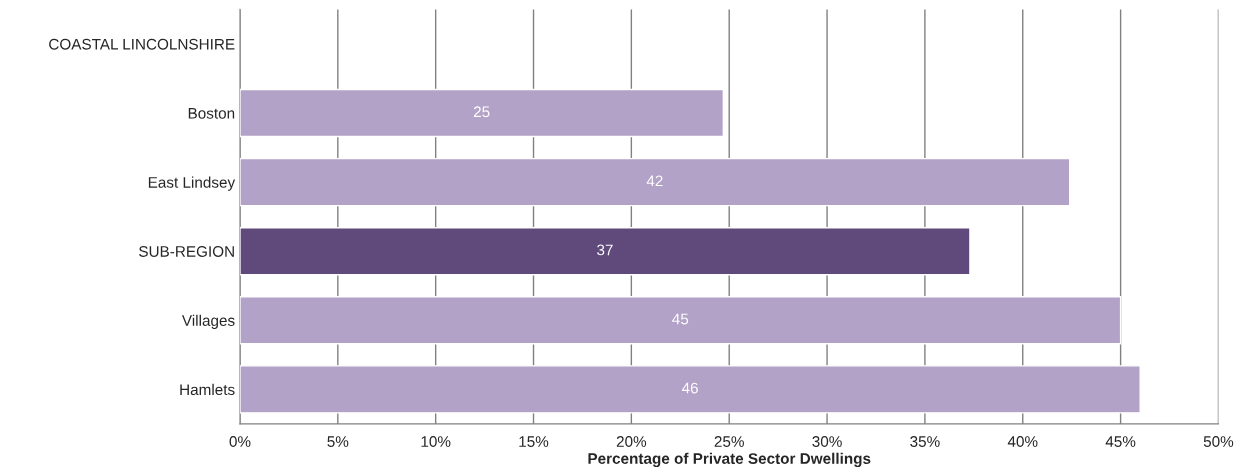  Describe the element at coordinates (211, 113) in the screenshot. I see `y-tick-label: Boston` at that location.